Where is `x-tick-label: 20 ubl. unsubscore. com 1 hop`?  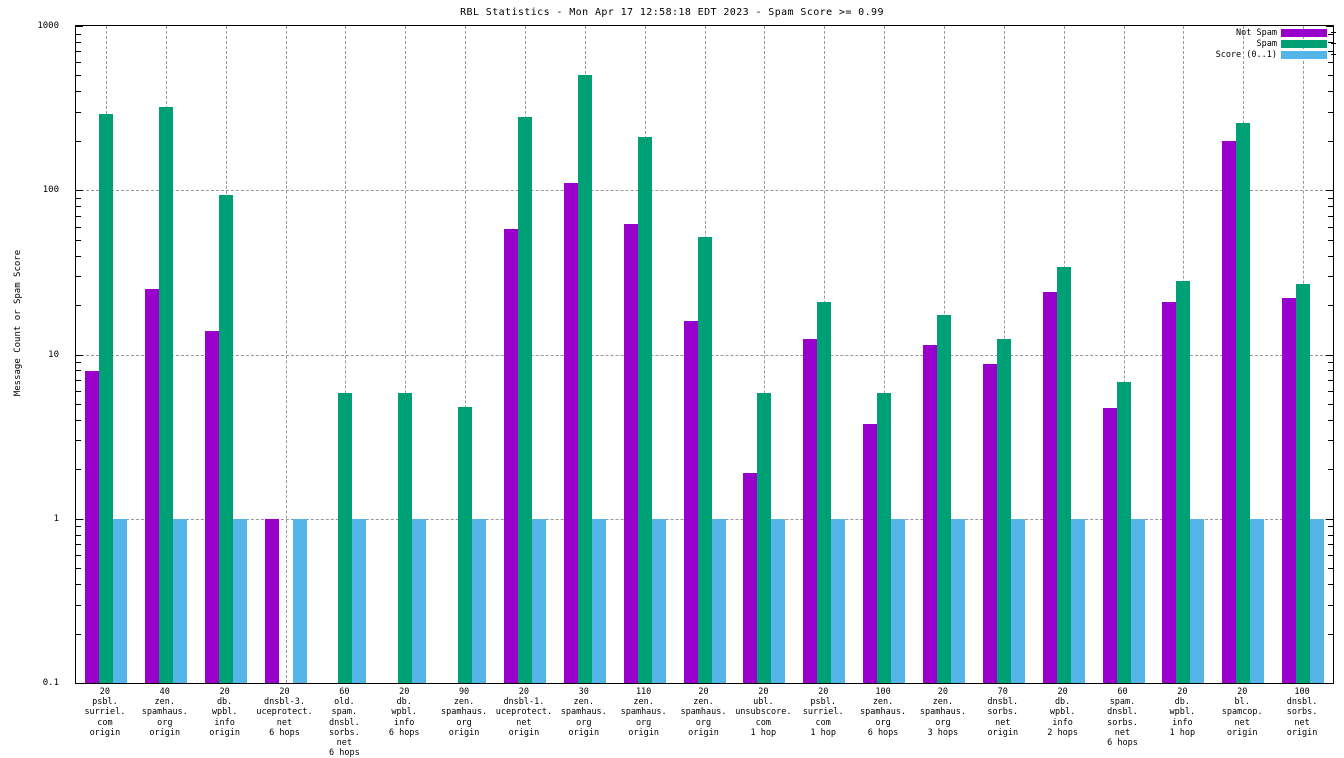 x-tick-label: 20 ubl. unsubscore. com 1 hop is located at coordinates (763, 712).